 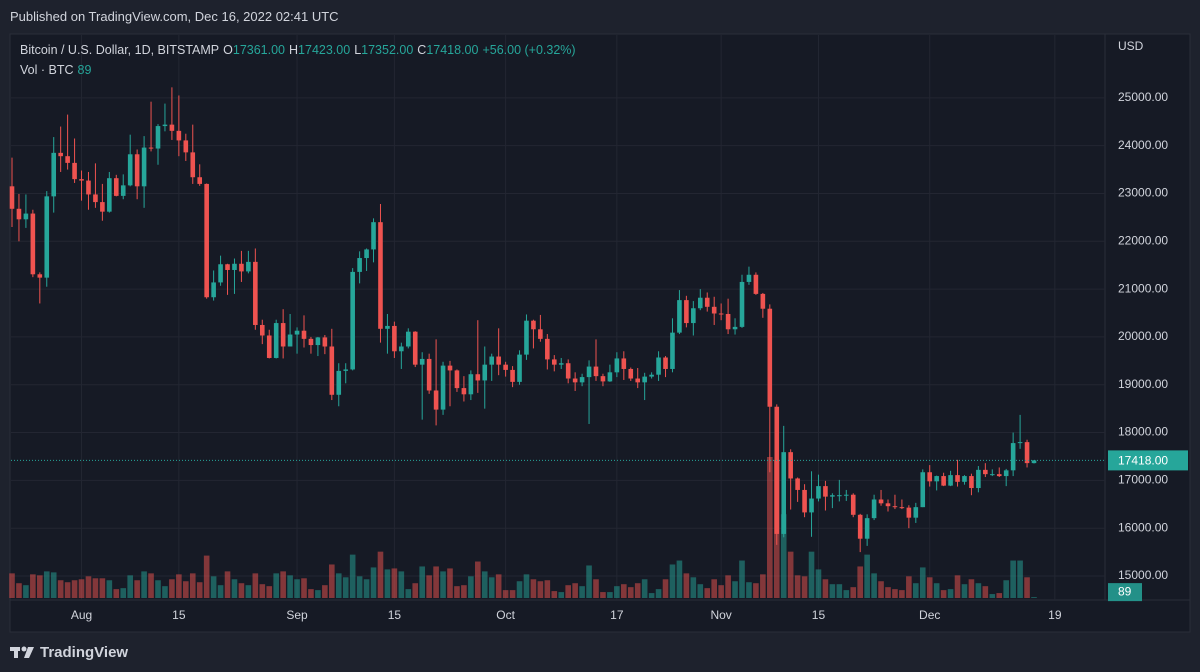 What do you see at coordinates (529, 50) in the screenshot?
I see `change: +56.00 (+0.32%)` at bounding box center [529, 50].